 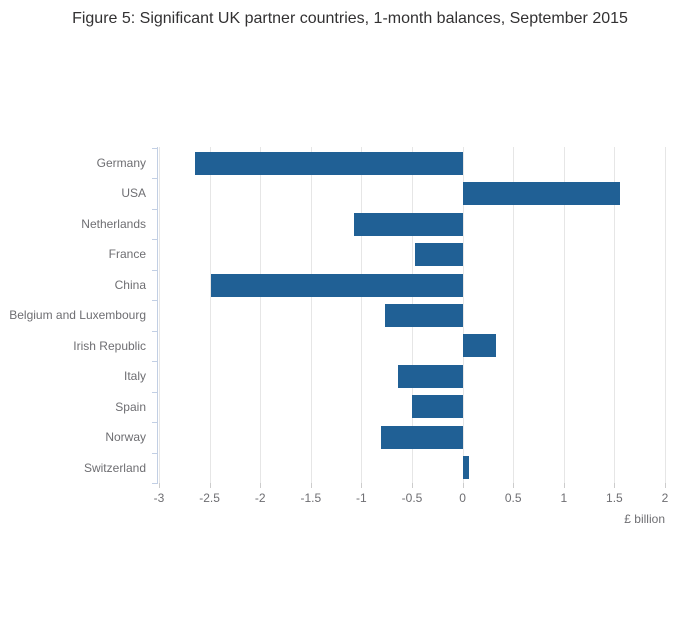 I want to click on category-label: USA, so click(x=133, y=193).